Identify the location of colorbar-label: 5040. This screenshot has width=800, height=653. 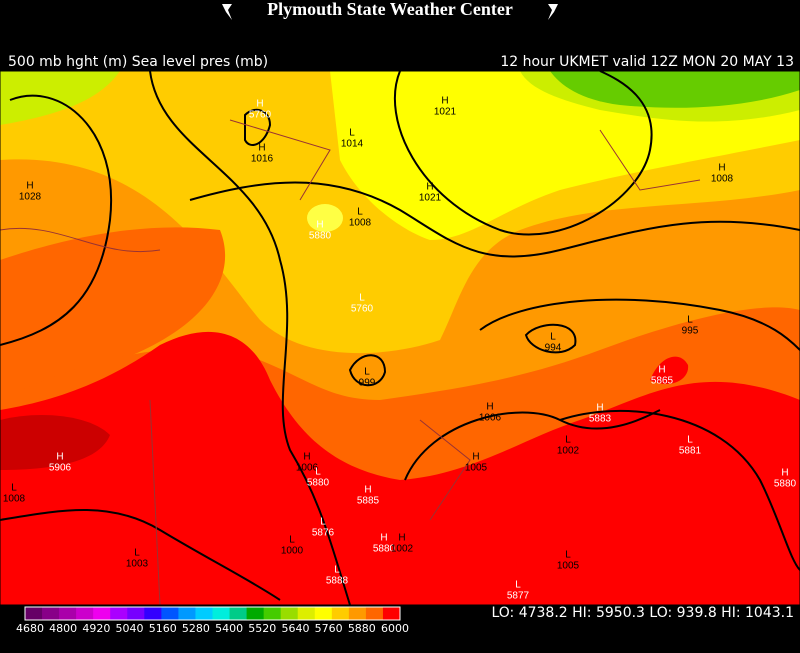
(130, 628).